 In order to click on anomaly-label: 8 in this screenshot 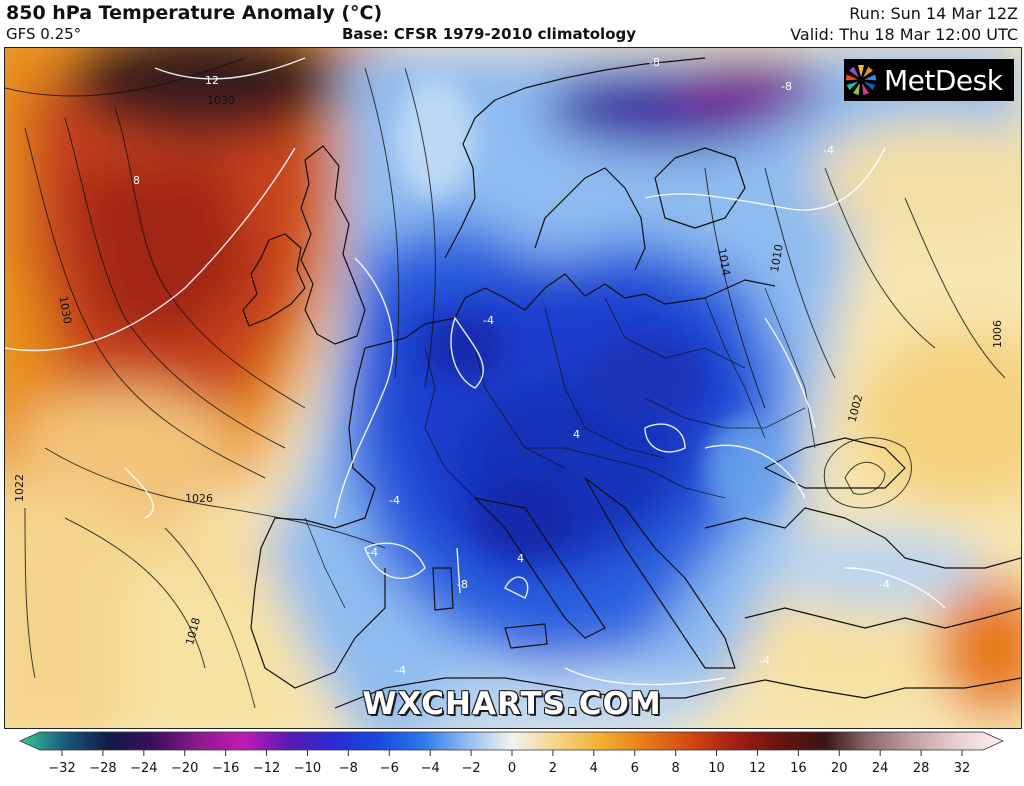, I will do `click(136, 180)`.